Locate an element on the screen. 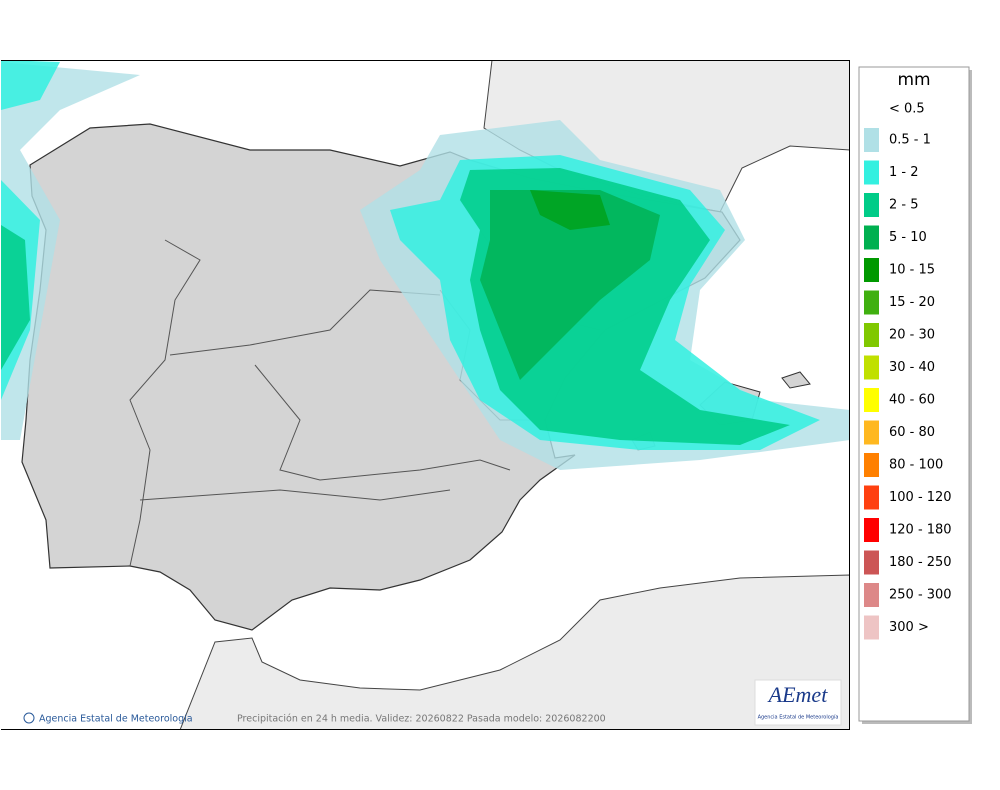 The height and width of the screenshot is (790, 1000). legend-label: 0.5 - 1 is located at coordinates (910, 140).